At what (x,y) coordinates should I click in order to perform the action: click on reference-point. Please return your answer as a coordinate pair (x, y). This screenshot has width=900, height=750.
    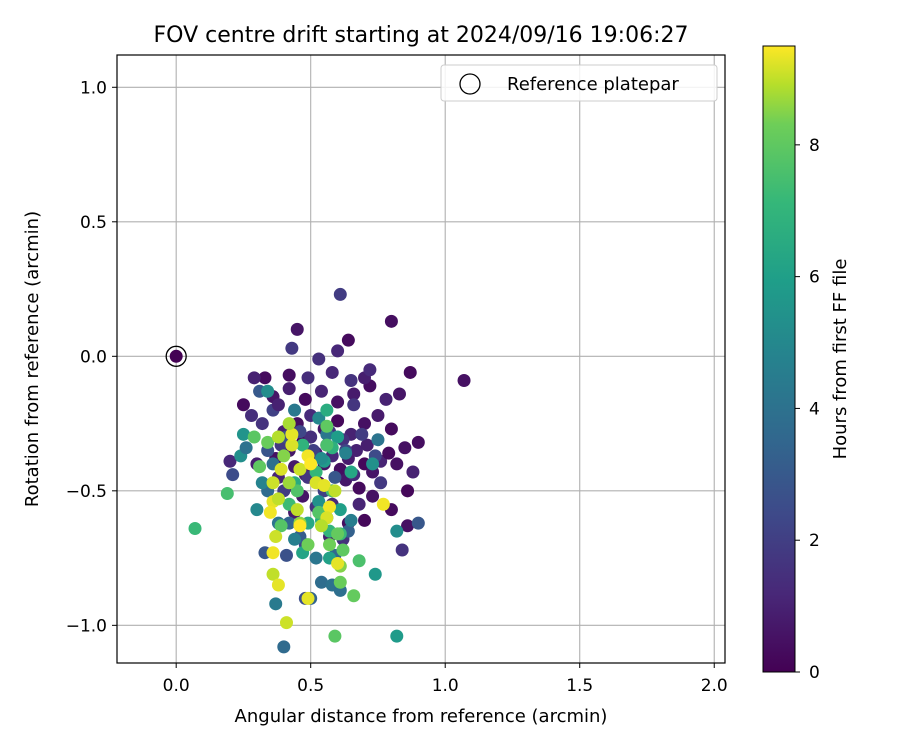
    Looking at the image, I should click on (176, 356).